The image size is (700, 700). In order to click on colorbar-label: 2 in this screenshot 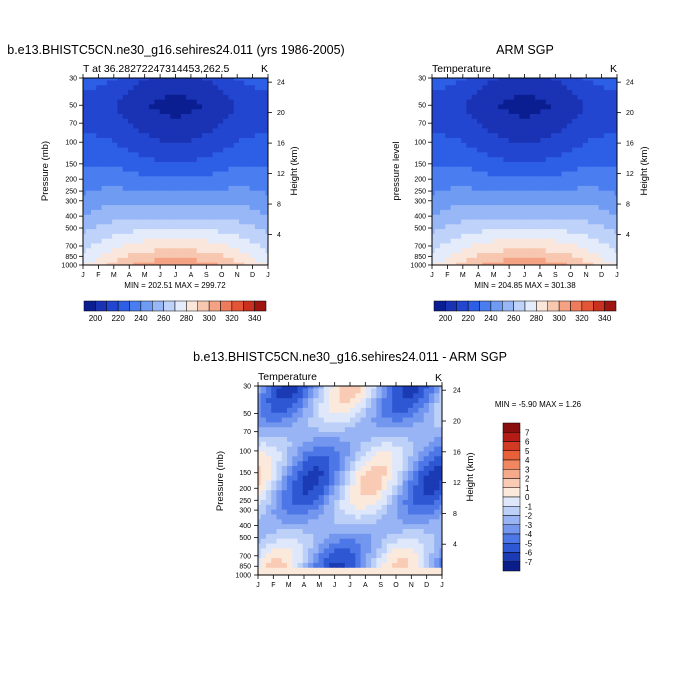, I will do `click(527, 479)`.